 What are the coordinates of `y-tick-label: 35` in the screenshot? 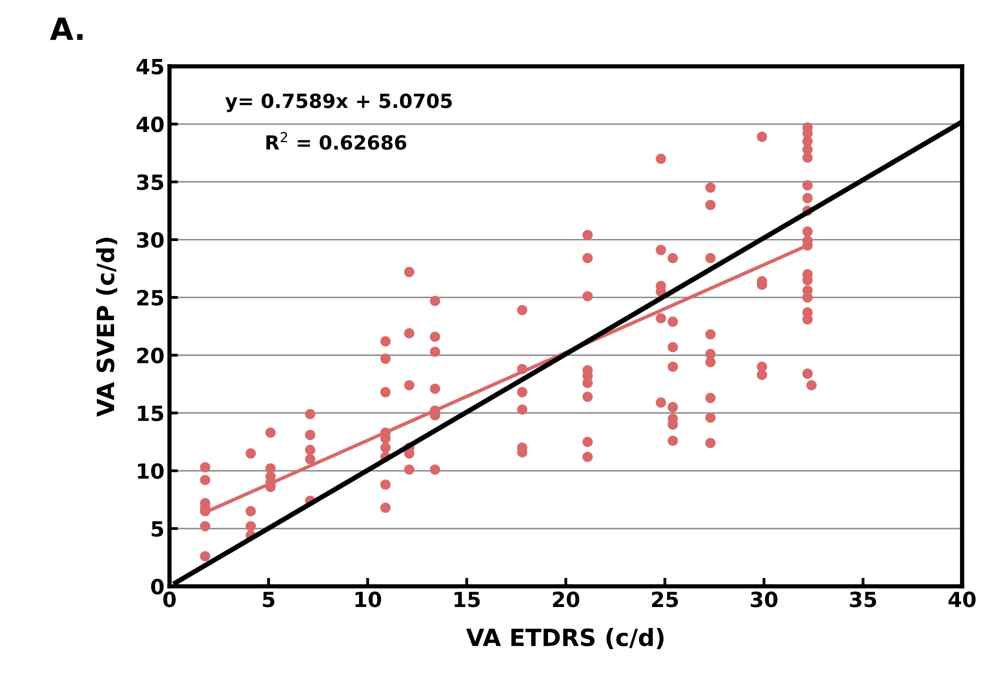 It's located at (150, 182).